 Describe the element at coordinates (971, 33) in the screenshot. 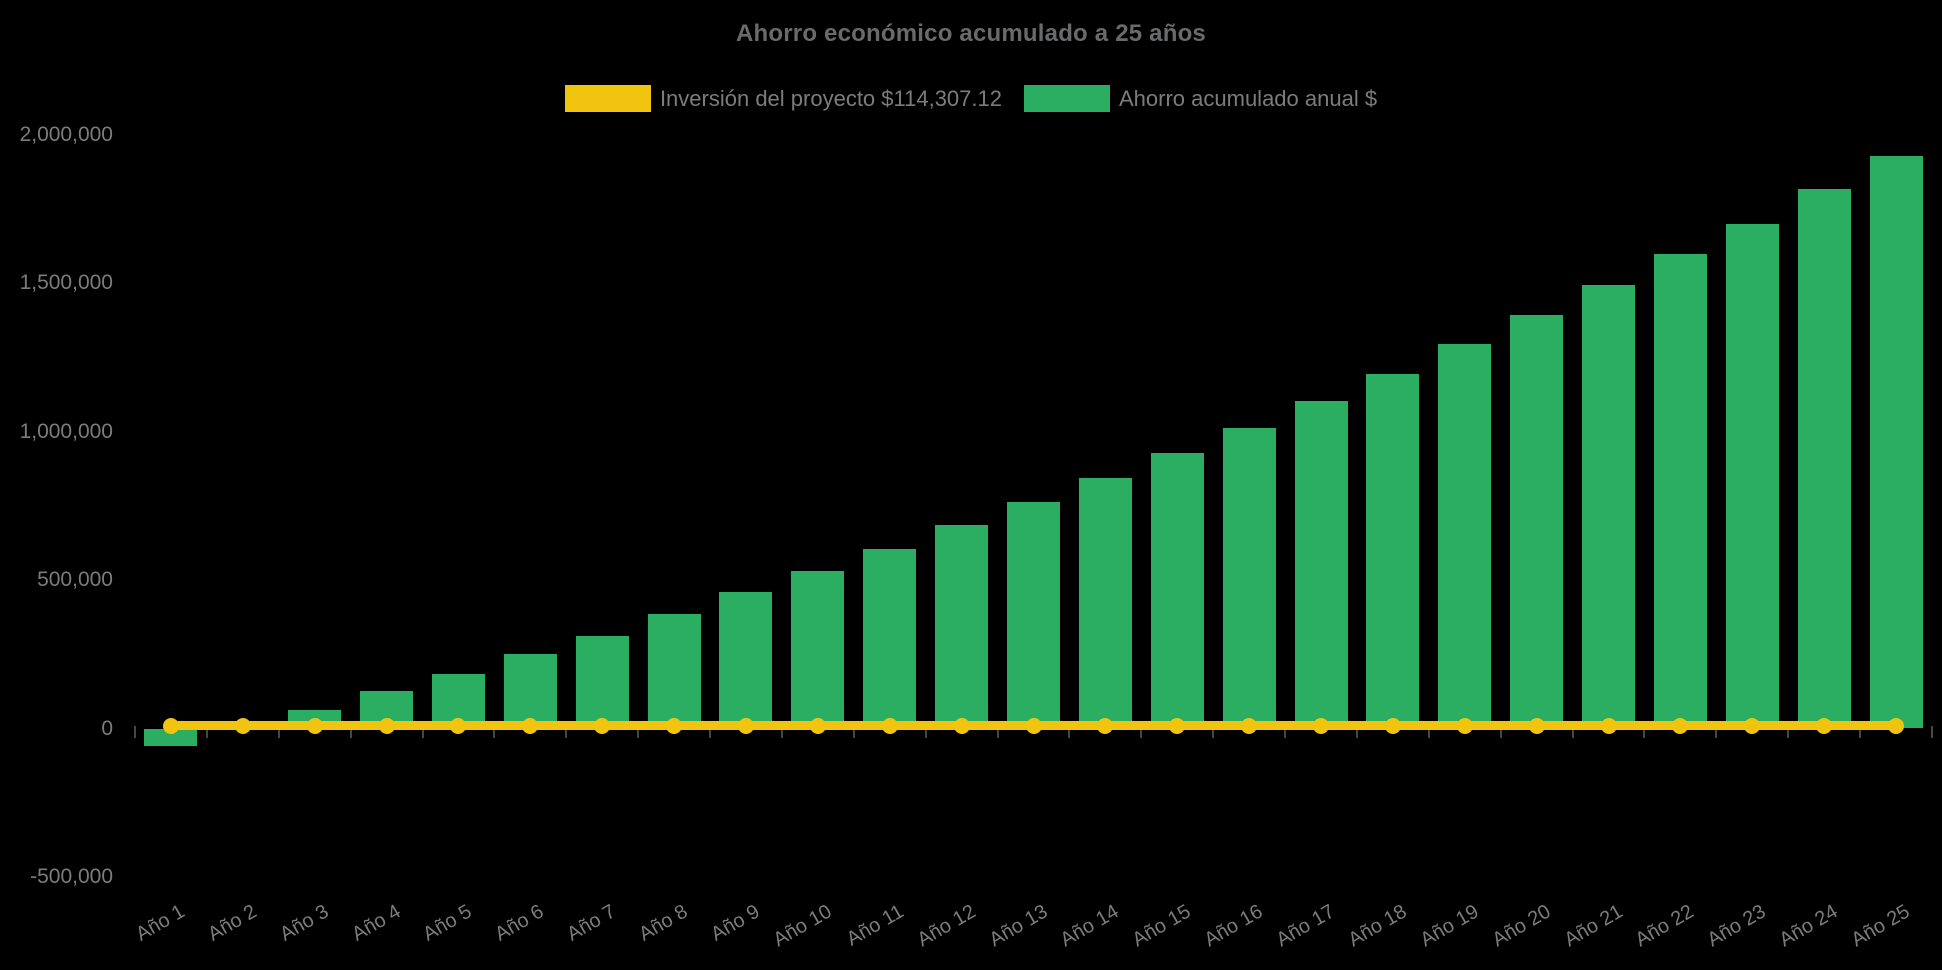

I see `chart-title: Ahorro económico acumulado a 25 años` at that location.